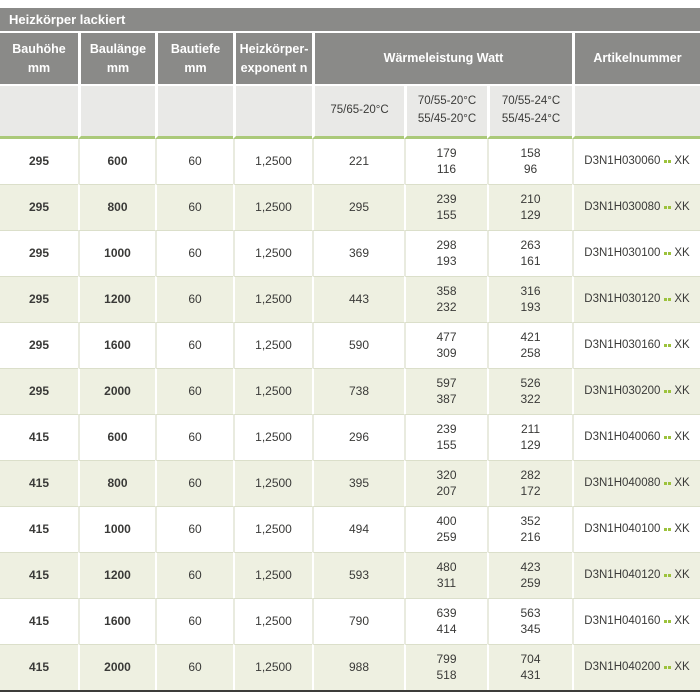 The image size is (700, 700). I want to click on cell-watt-70-55-24: 210 129, so click(530, 207).